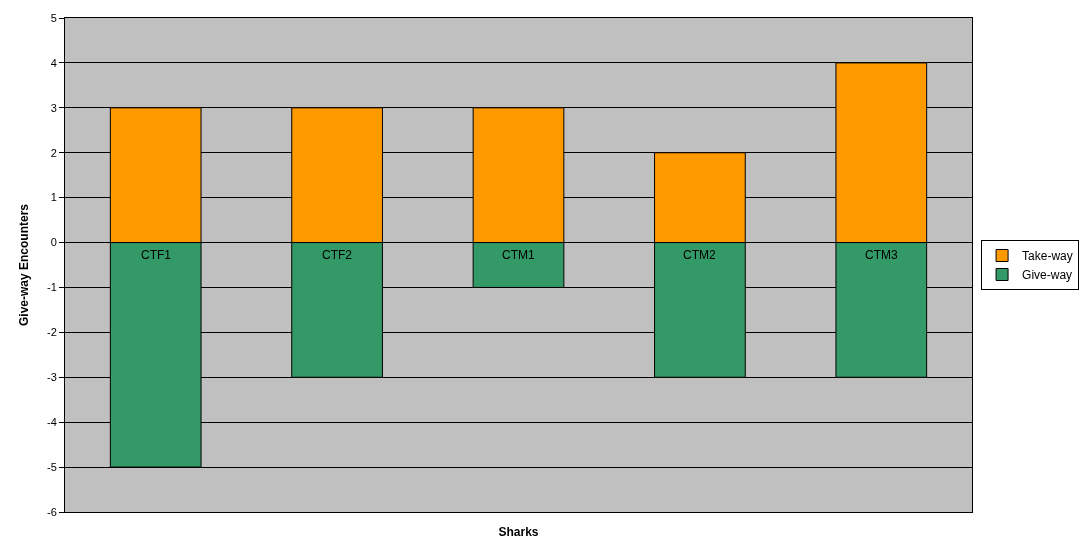  I want to click on legend-label: Take-way, so click(1047, 256).